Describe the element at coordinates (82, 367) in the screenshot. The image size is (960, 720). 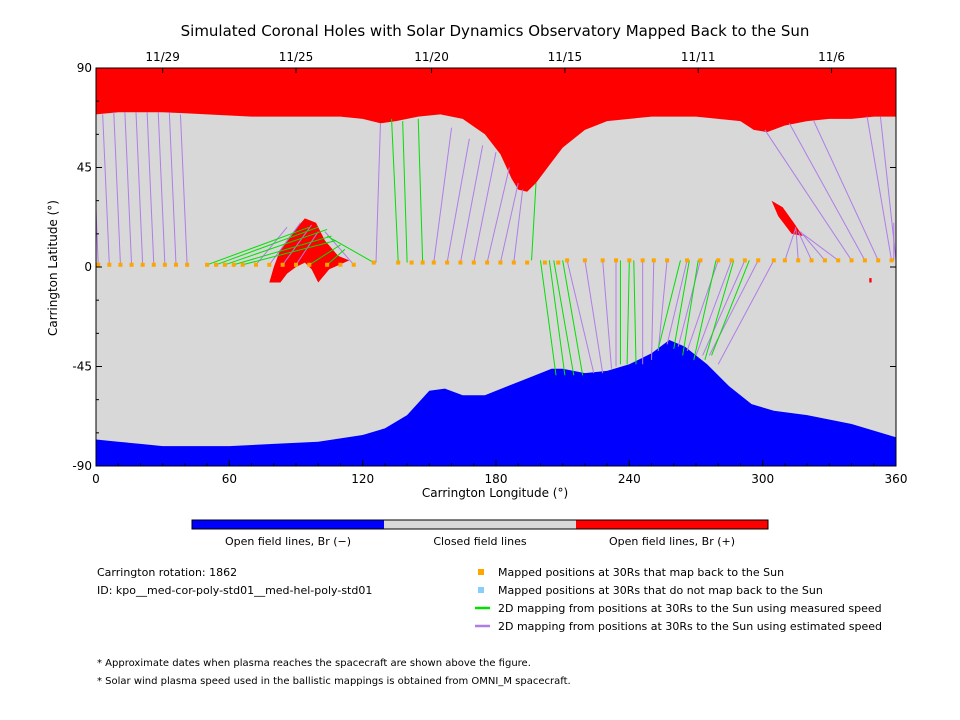
I see `y-tick-label: -45` at that location.